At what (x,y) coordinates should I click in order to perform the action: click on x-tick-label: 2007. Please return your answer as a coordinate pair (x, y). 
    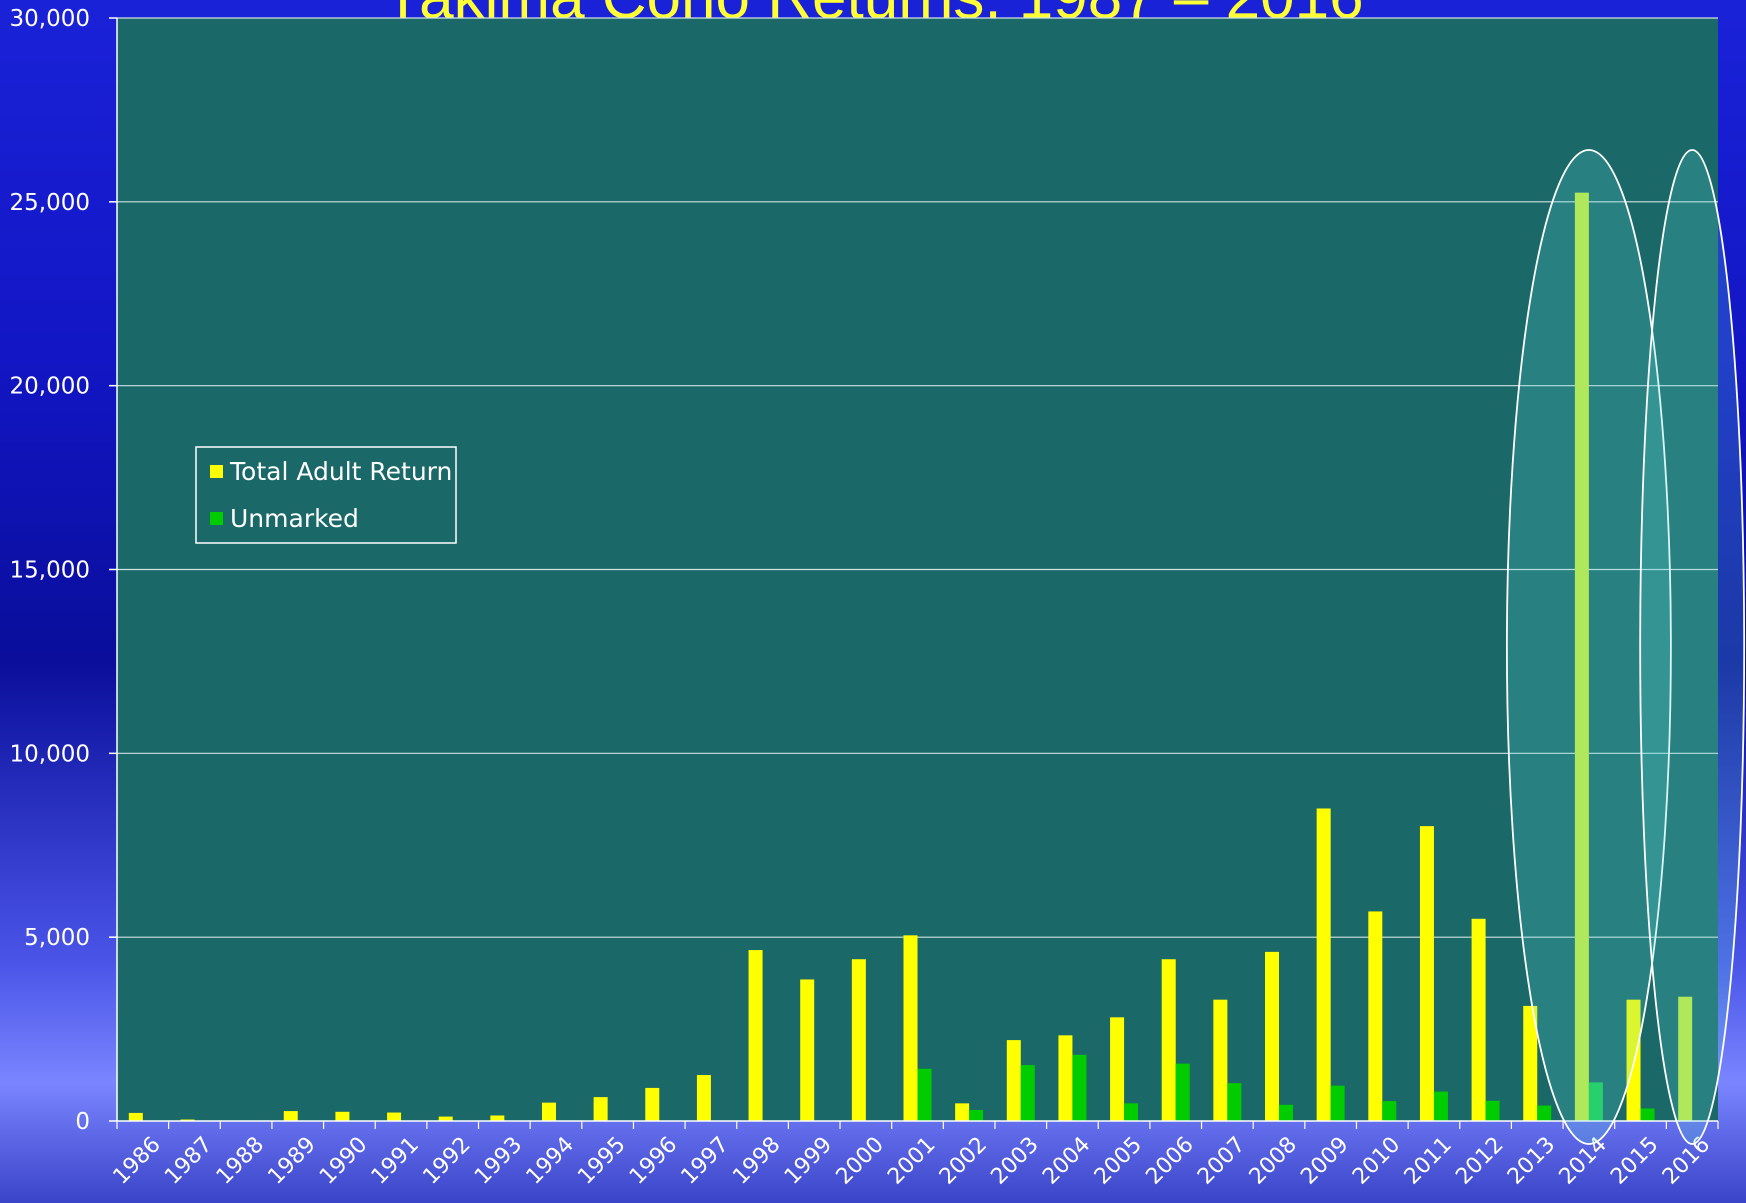
    Looking at the image, I should click on (1221, 1160).